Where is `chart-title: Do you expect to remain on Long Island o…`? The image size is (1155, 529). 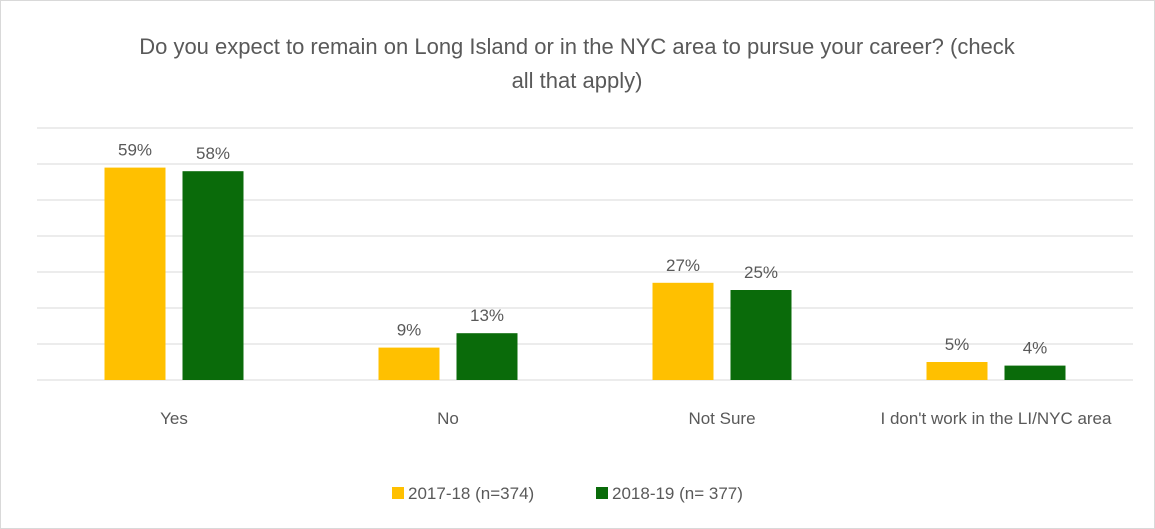 chart-title: Do you expect to remain on Long Island o… is located at coordinates (577, 63).